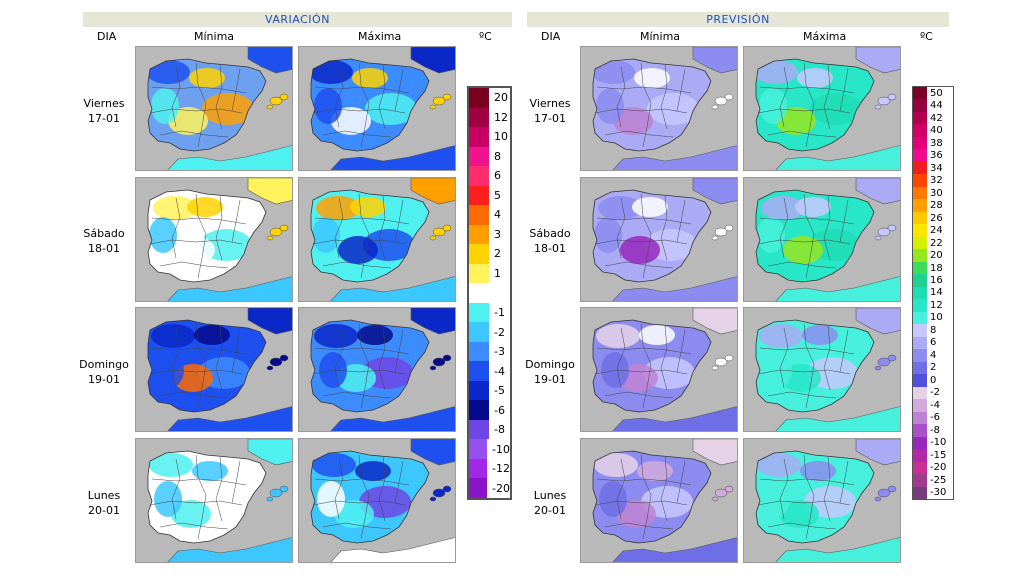  I want to click on variation-legend-label: 5, so click(497, 195).